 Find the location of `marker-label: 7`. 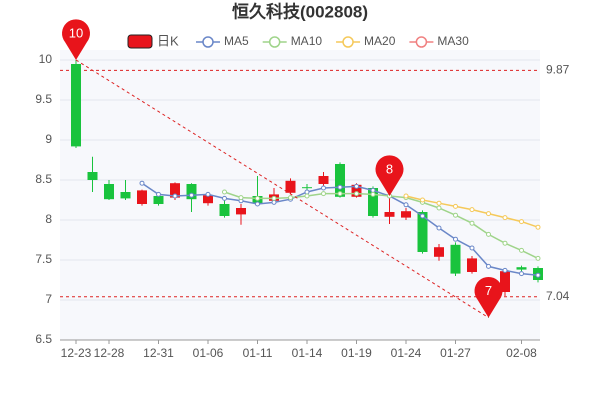

marker-label: 7 is located at coordinates (488, 290).